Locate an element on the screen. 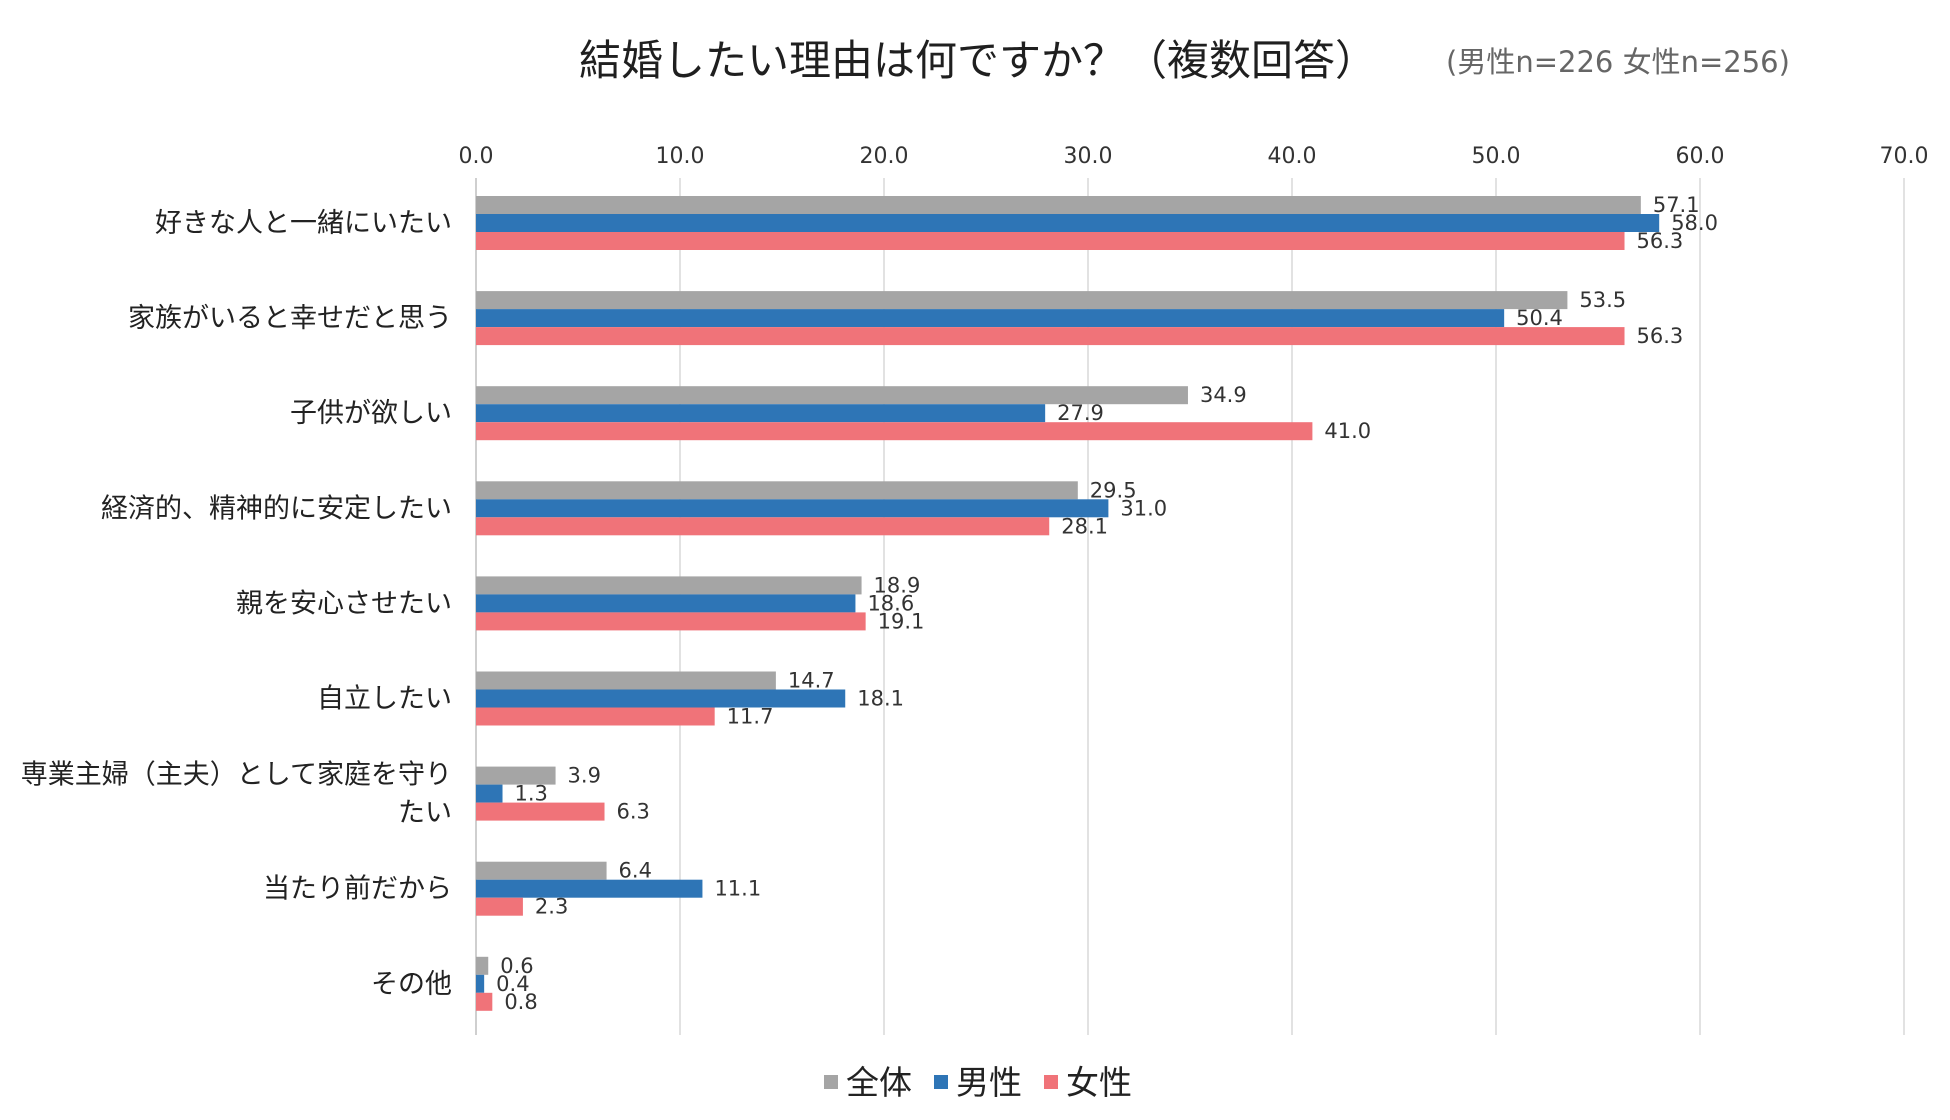 The width and height of the screenshot is (1950, 1120). legend-label: 全体 is located at coordinates (879, 1082).